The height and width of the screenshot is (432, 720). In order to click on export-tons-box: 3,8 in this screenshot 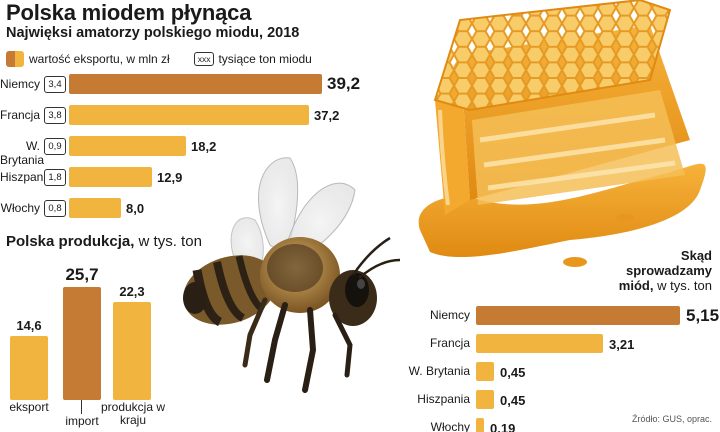, I will do `click(55, 115)`.